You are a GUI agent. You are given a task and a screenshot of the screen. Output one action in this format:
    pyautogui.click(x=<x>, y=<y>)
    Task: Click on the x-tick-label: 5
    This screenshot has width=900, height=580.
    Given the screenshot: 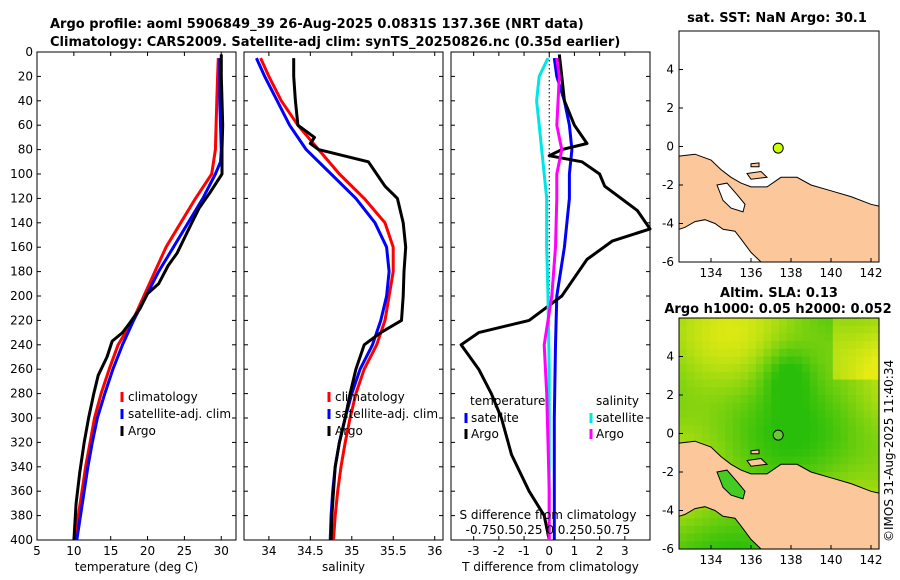 What is the action you would take?
    pyautogui.click(x=37, y=551)
    